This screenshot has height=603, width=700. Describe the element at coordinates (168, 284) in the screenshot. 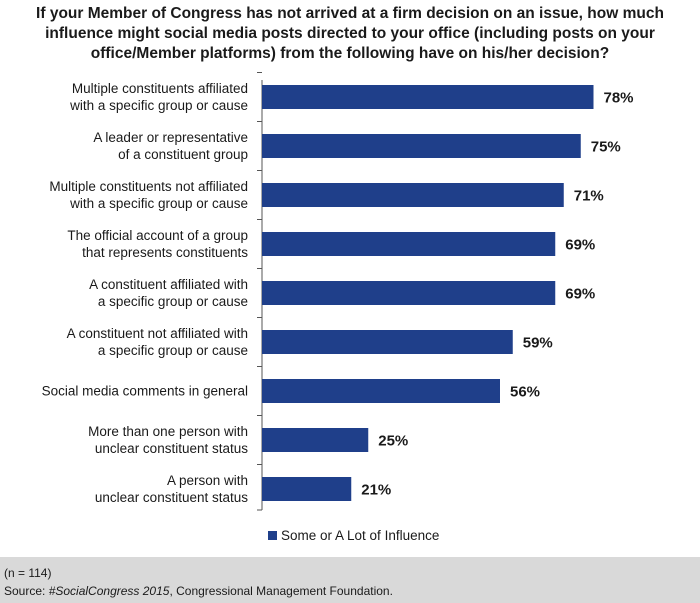

I see `category-label: A constituent affiliated with` at that location.